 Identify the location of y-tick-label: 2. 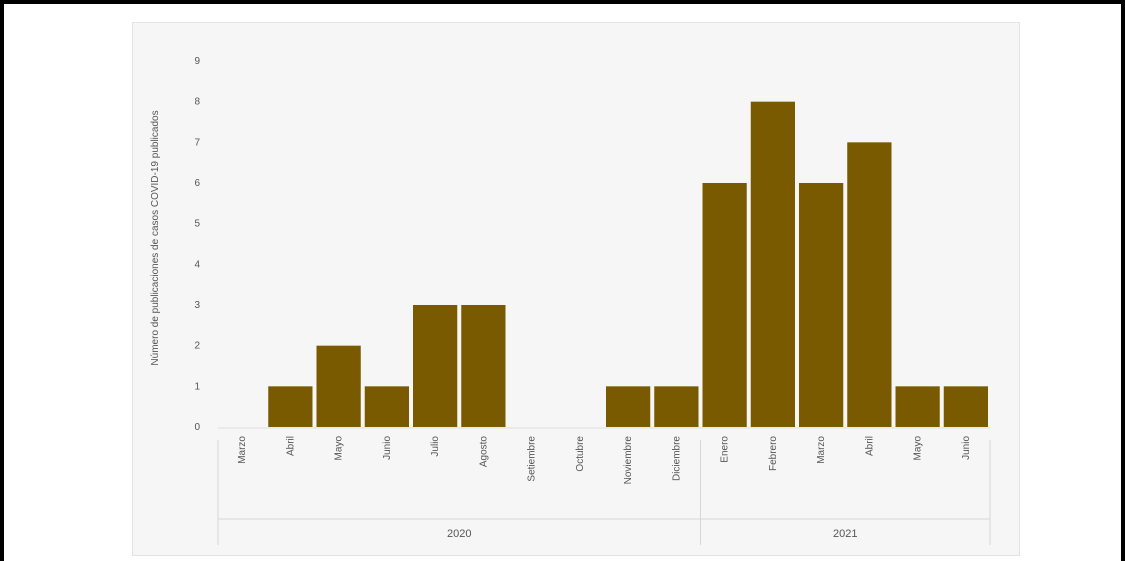
(197, 346).